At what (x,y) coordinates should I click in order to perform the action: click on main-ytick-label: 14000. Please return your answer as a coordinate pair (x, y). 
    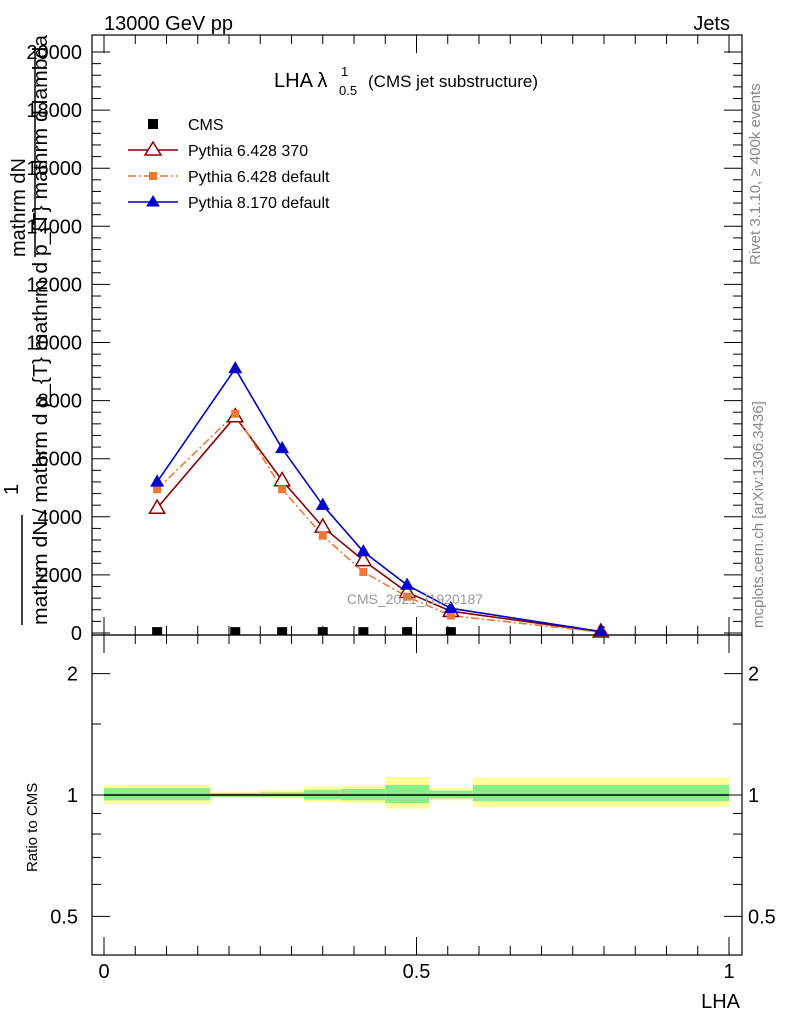
    Looking at the image, I should click on (54, 227).